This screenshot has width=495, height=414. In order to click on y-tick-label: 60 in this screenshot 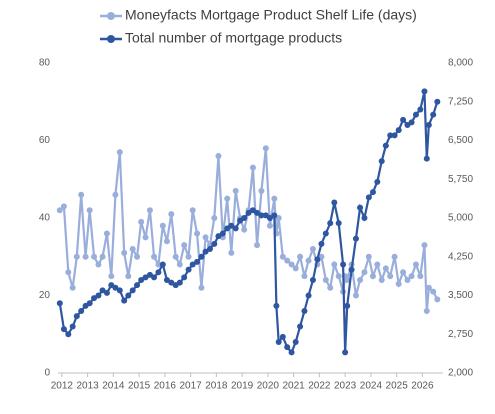, I will do `click(45, 140)`.